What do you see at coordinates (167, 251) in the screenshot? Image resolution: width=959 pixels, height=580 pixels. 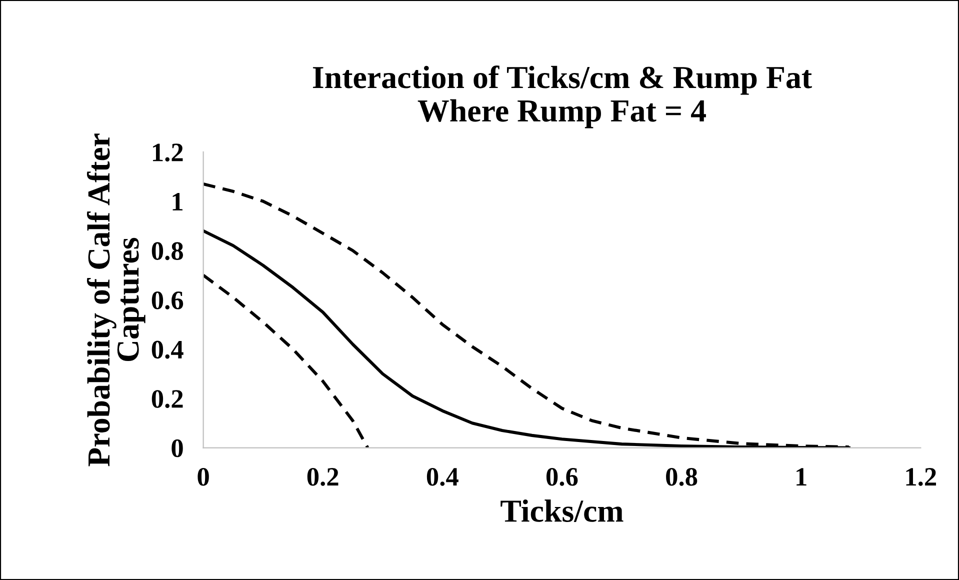 I see `y-tick-label: 0.8` at bounding box center [167, 251].